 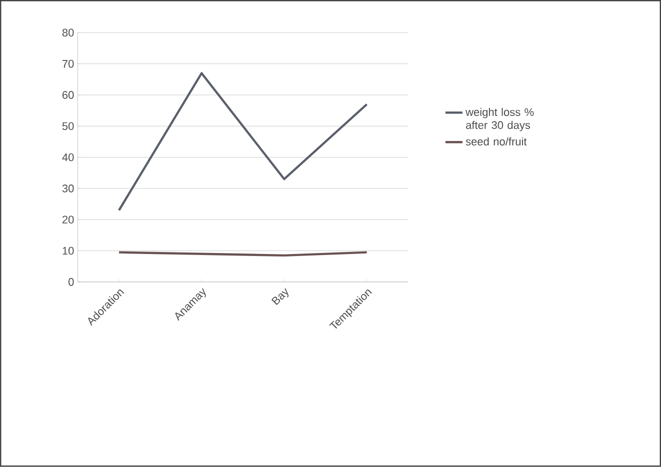 What do you see at coordinates (243, 142) in the screenshot?
I see `line-series` at bounding box center [243, 142].